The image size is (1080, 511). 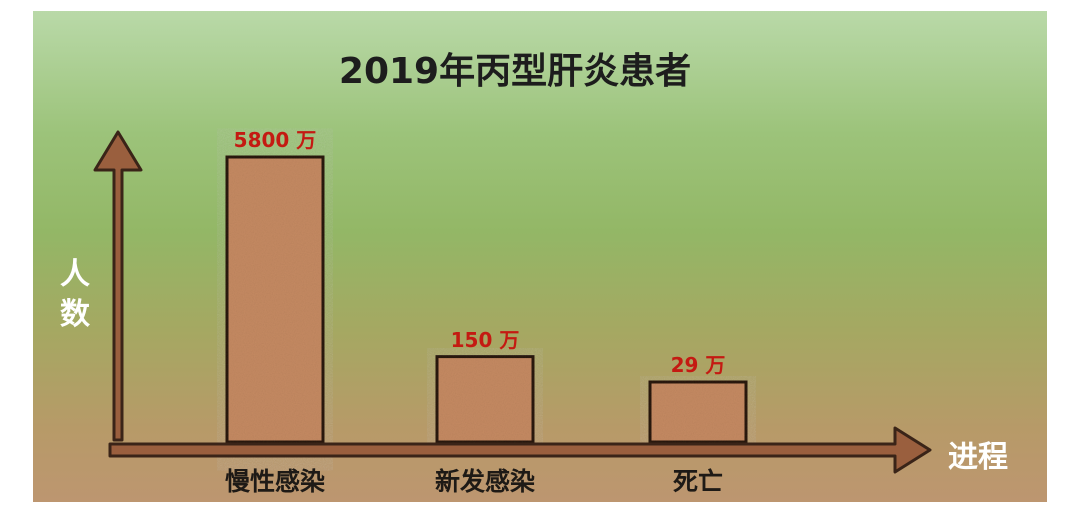 I want to click on x-axis-label: 进程, so click(x=978, y=457).